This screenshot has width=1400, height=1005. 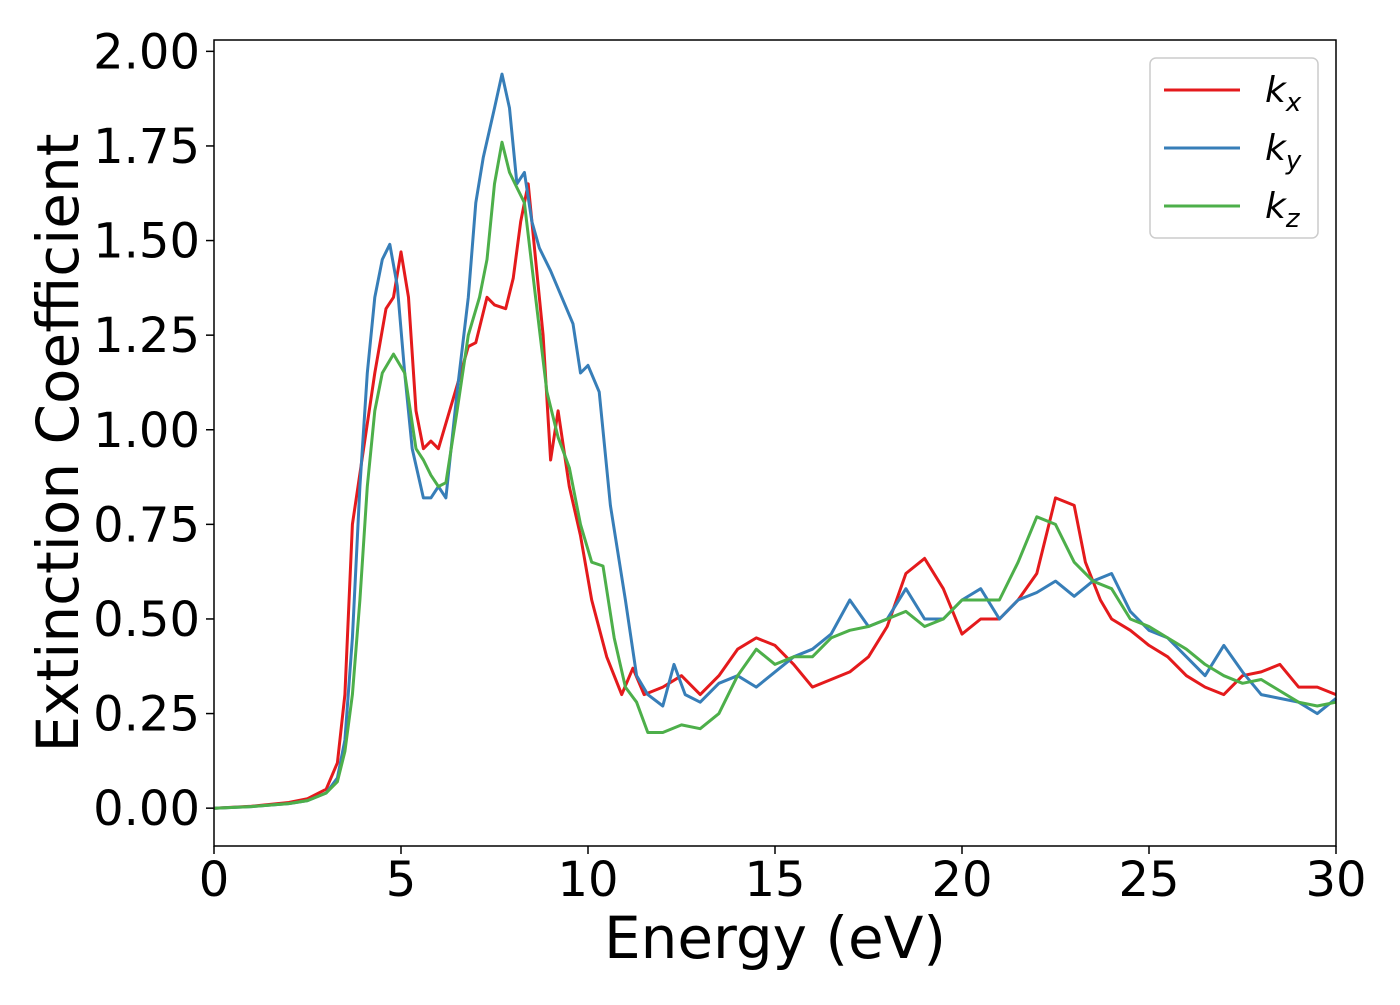 What do you see at coordinates (146, 525) in the screenshot?
I see `y-tick-label: 0.75` at bounding box center [146, 525].